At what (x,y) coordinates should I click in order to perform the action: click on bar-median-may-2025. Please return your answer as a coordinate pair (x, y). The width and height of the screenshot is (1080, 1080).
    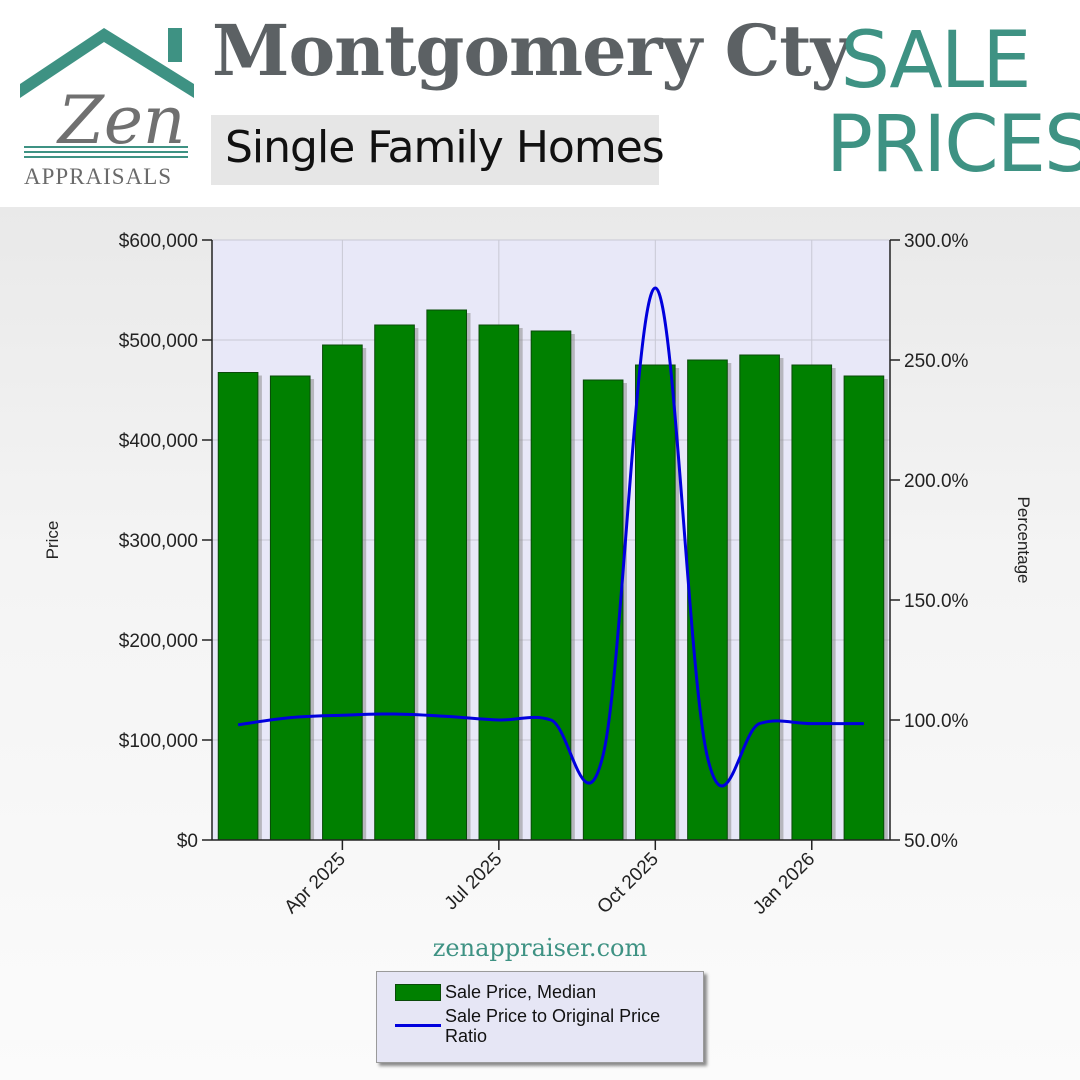
    Looking at the image, I should click on (394, 582).